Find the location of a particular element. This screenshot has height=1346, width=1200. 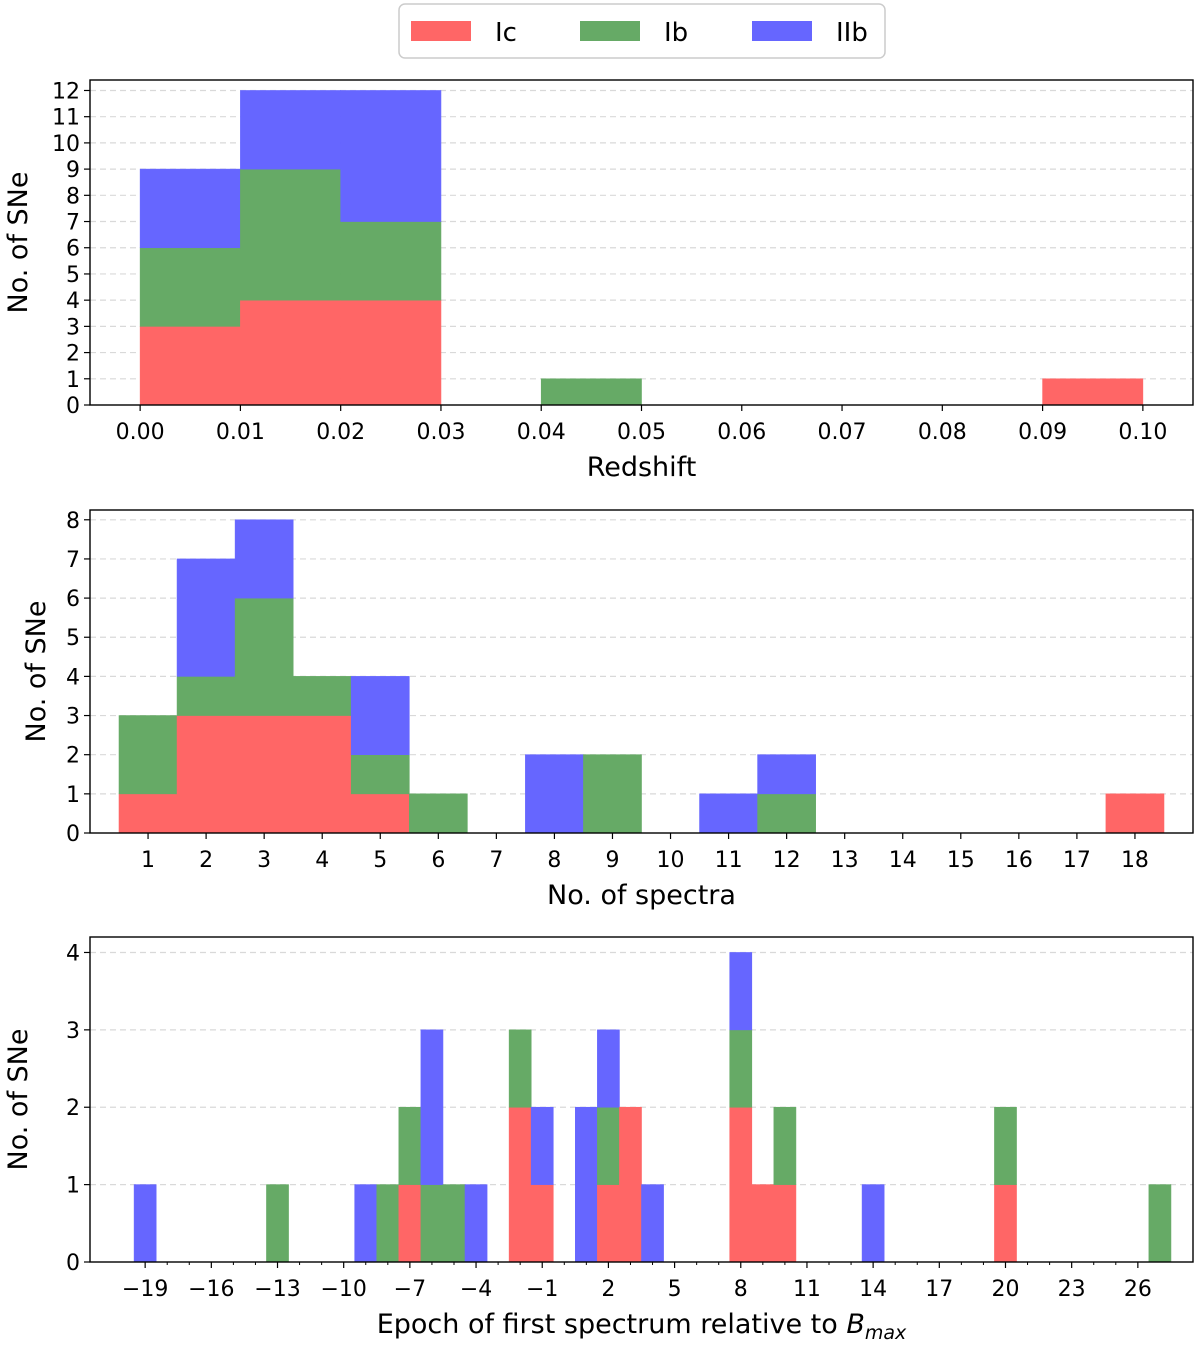

x-tick-label: 1 is located at coordinates (148, 860).